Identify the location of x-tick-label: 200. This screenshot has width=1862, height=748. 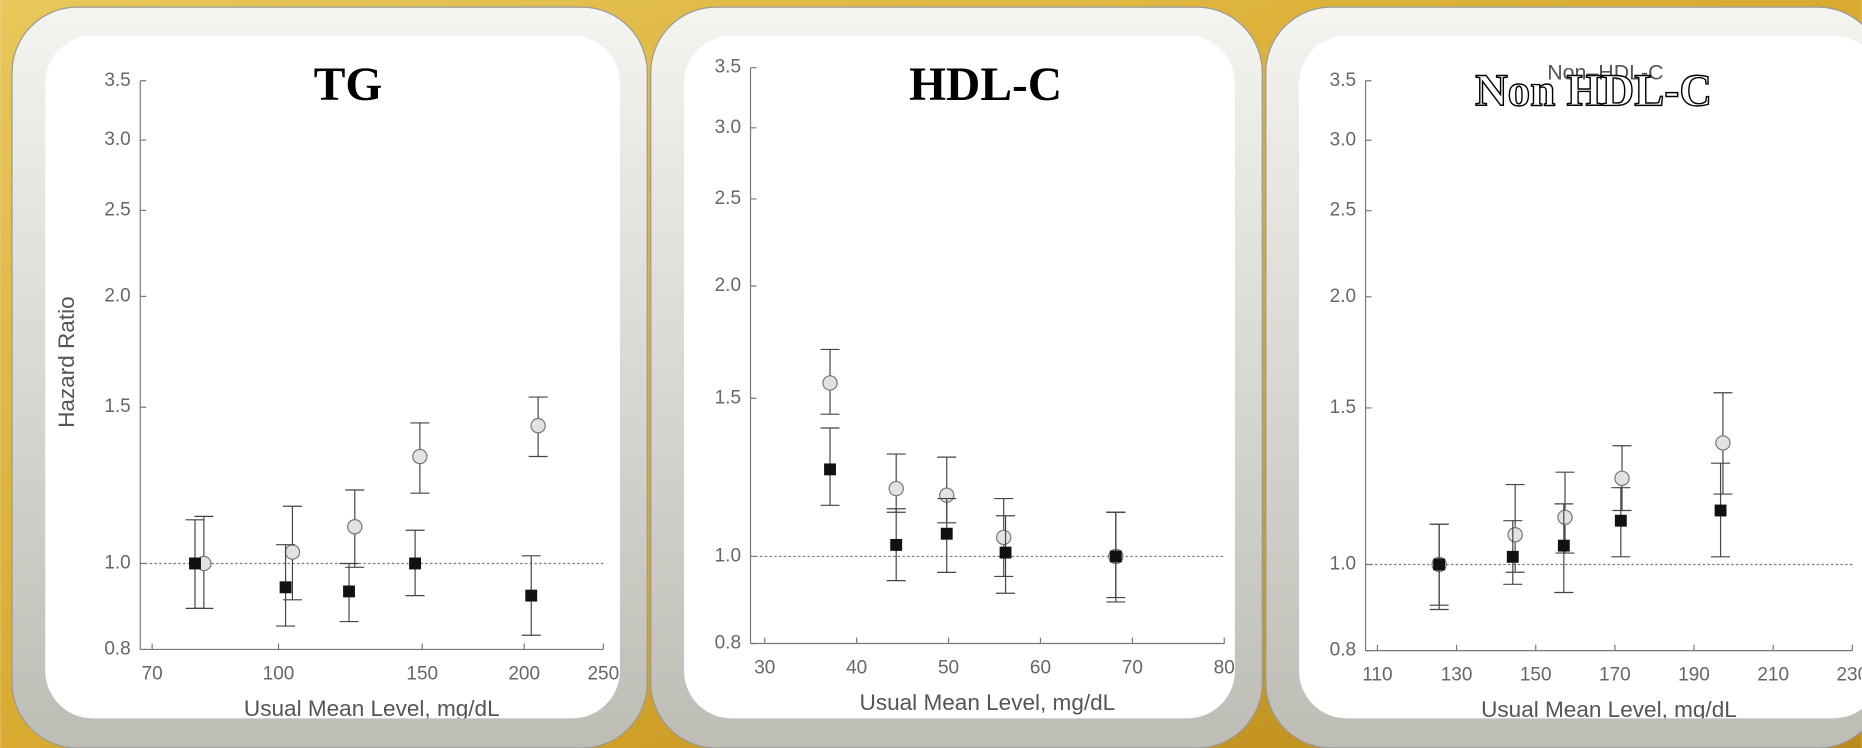
(524, 673).